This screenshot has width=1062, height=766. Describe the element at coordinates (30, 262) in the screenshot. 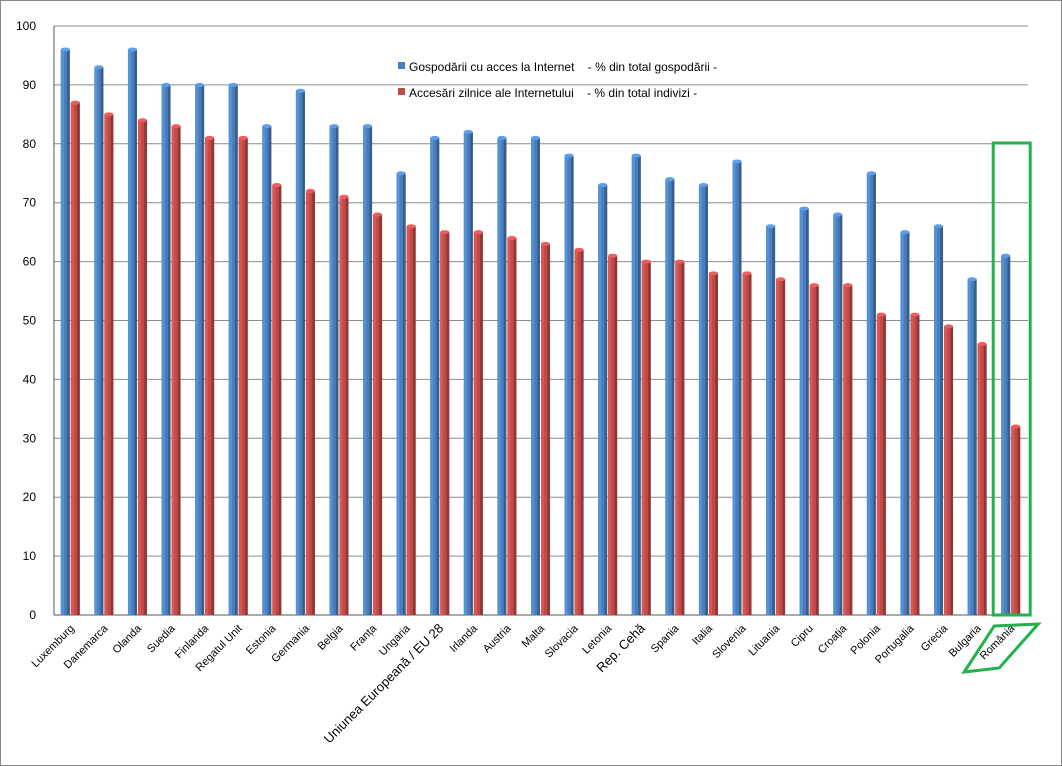

I see `y-tick-label: 60` at that location.